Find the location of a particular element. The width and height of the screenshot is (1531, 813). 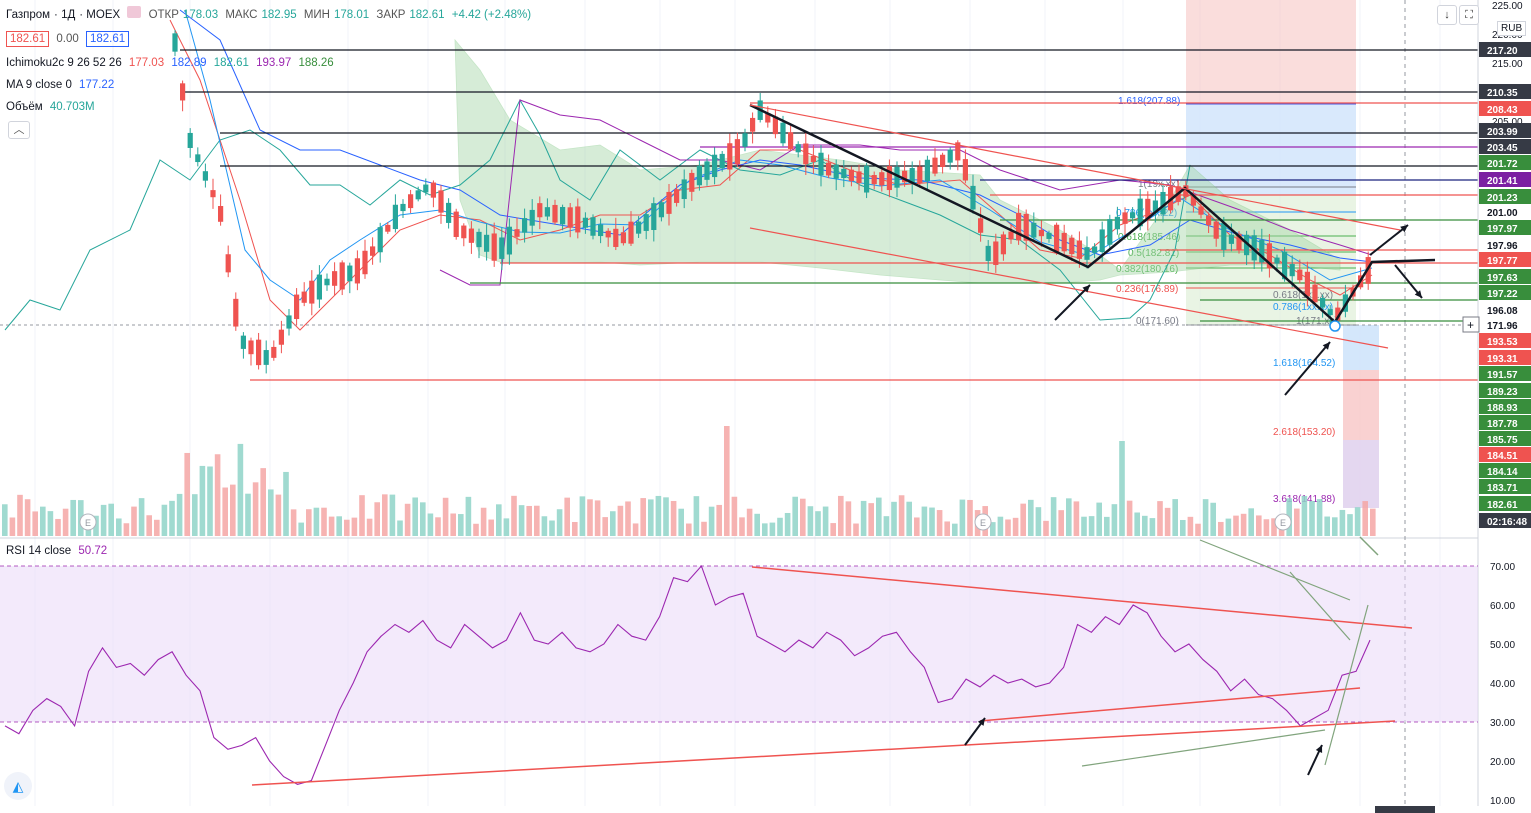

collapse-icon: ︿ is located at coordinates (19, 130).